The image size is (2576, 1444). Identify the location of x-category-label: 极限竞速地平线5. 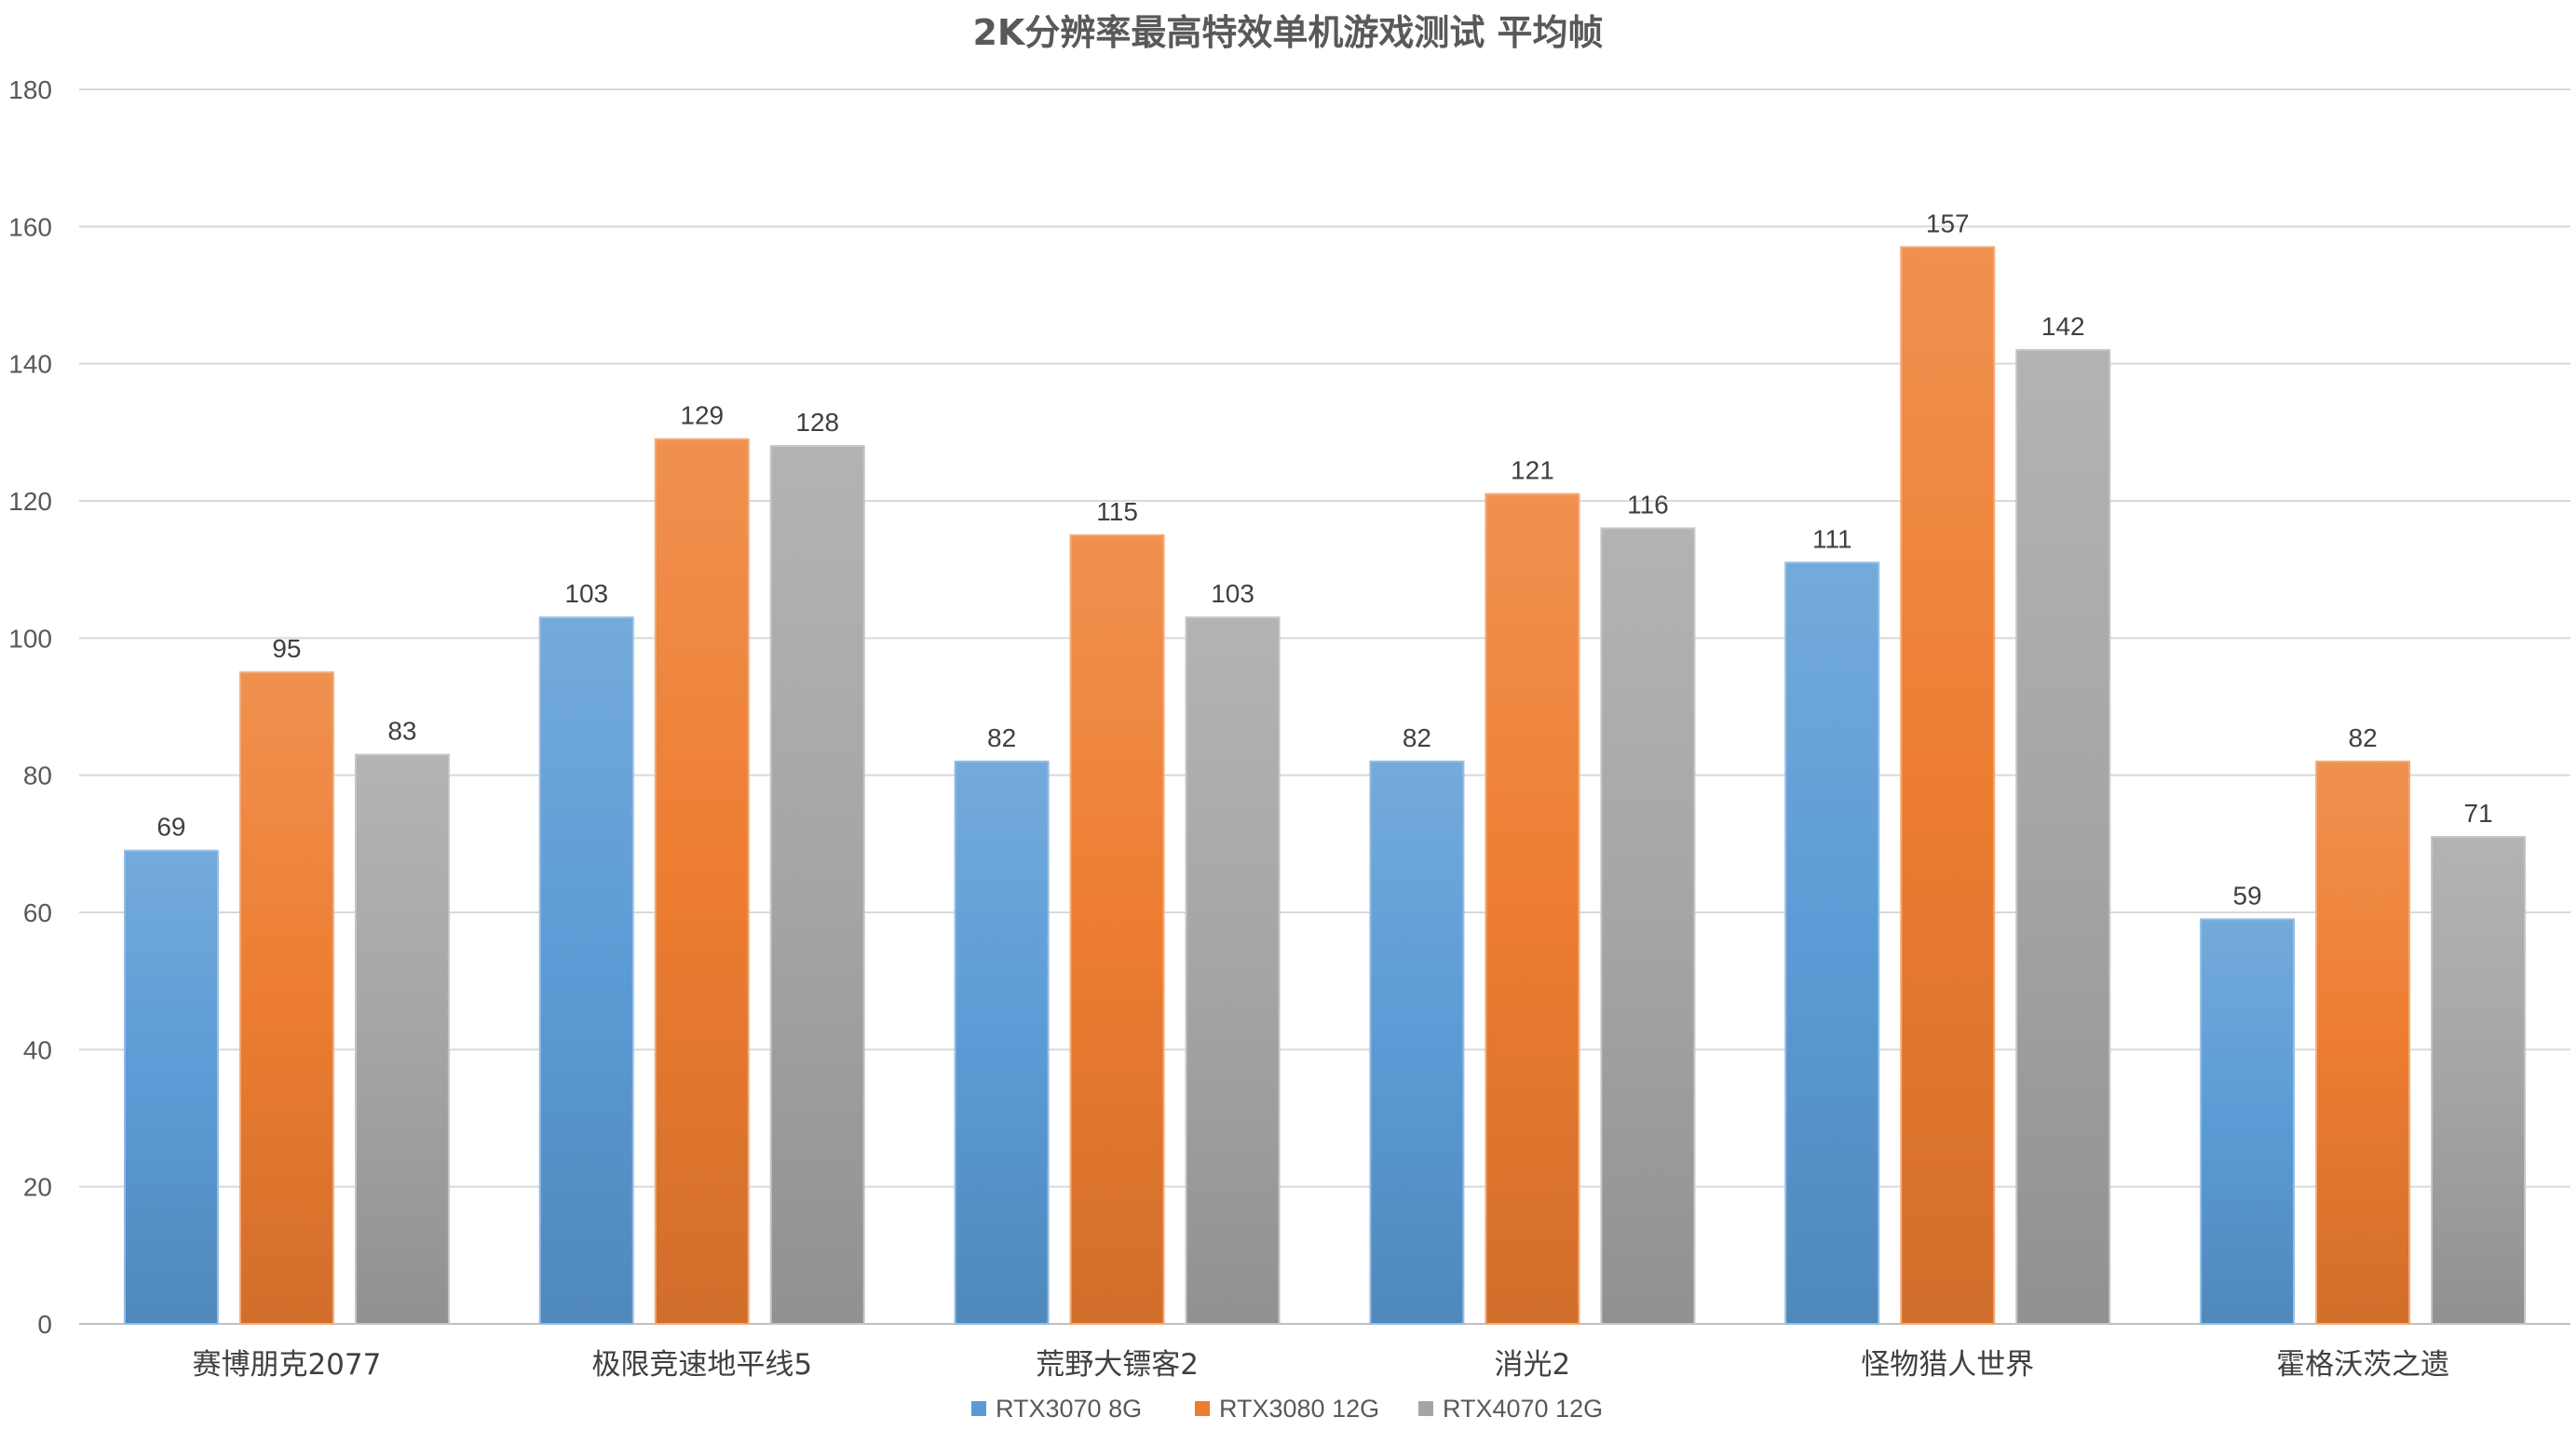
(701, 1365).